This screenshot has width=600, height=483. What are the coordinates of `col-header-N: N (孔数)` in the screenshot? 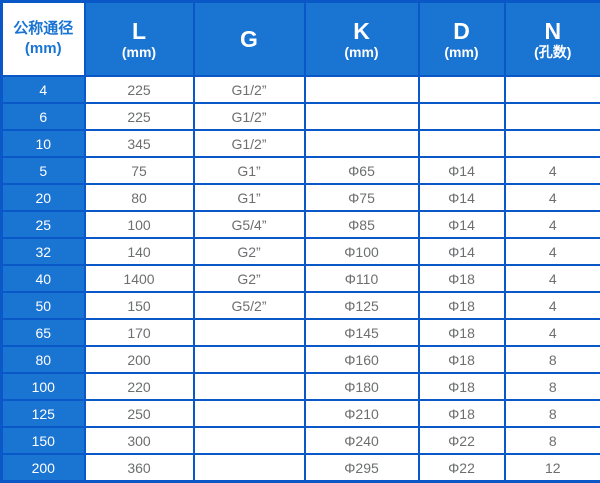 It's located at (552, 39).